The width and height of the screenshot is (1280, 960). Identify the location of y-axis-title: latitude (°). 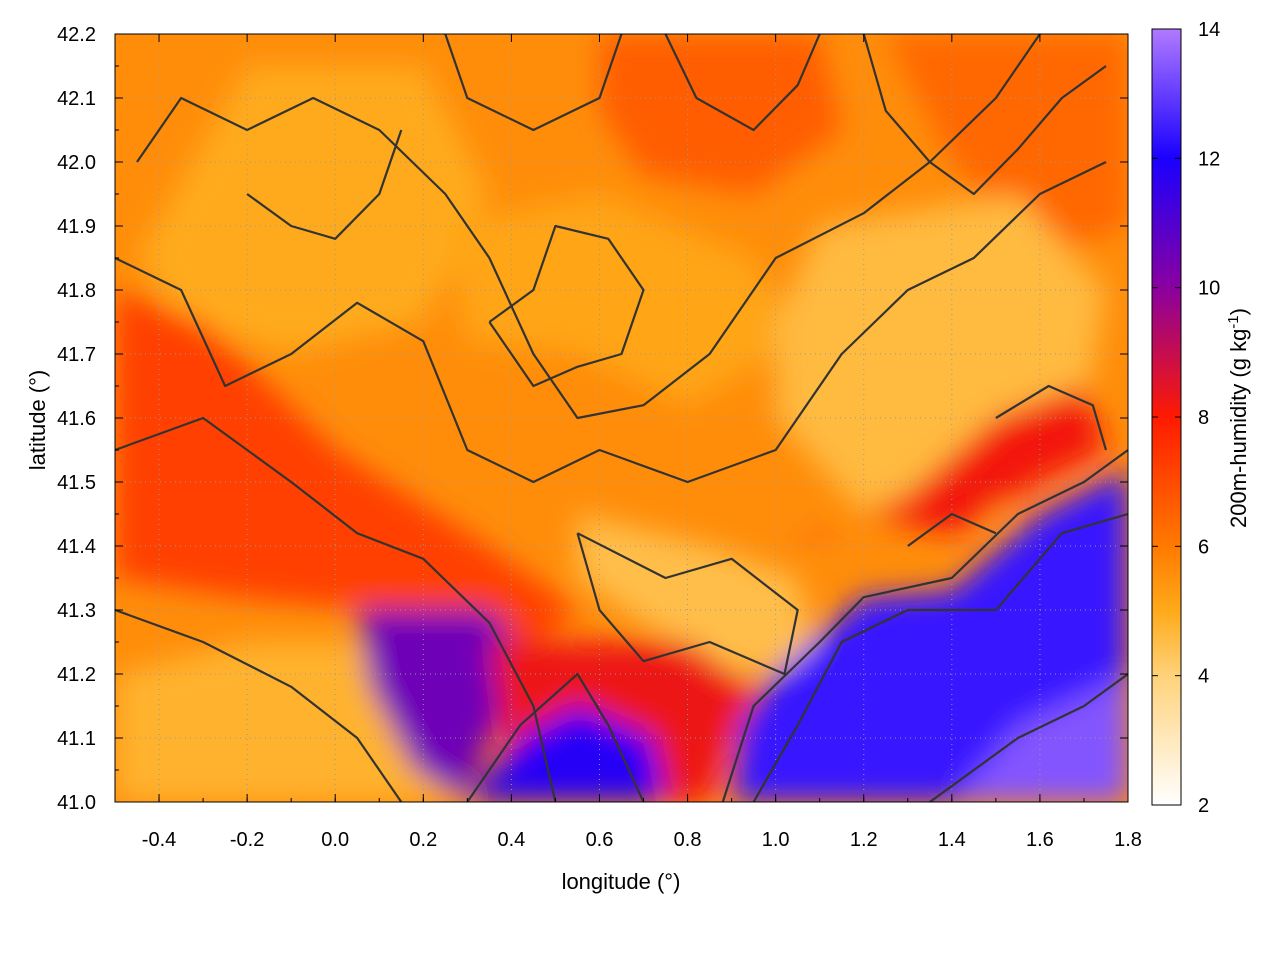
(37, 420).